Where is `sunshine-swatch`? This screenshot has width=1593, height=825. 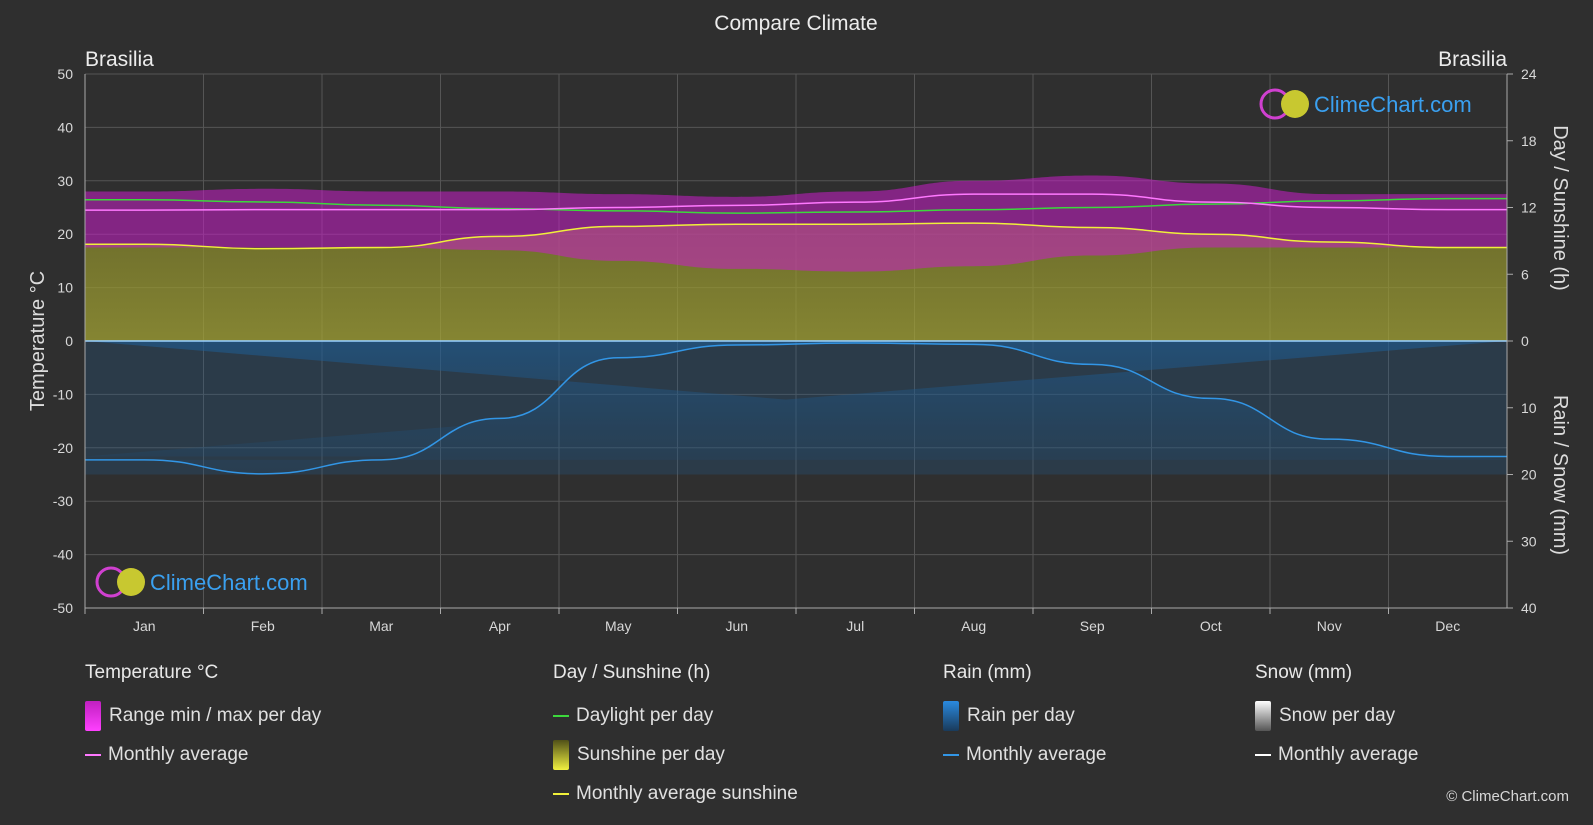 sunshine-swatch is located at coordinates (561, 754).